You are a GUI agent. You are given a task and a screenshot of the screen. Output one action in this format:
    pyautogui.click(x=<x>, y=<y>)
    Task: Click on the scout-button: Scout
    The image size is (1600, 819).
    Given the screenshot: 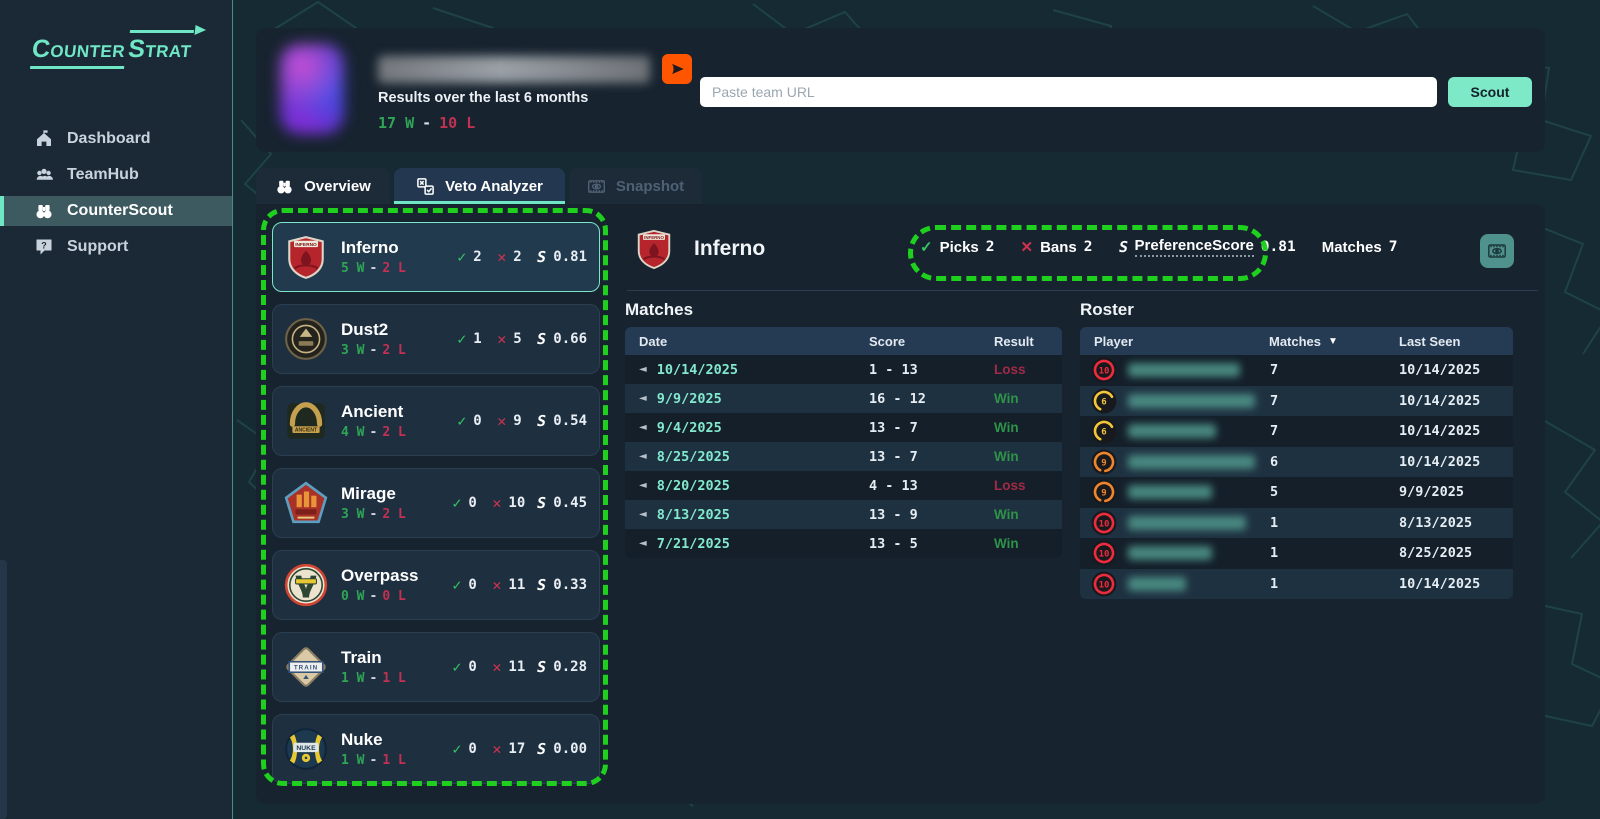 What is the action you would take?
    pyautogui.click(x=1490, y=92)
    